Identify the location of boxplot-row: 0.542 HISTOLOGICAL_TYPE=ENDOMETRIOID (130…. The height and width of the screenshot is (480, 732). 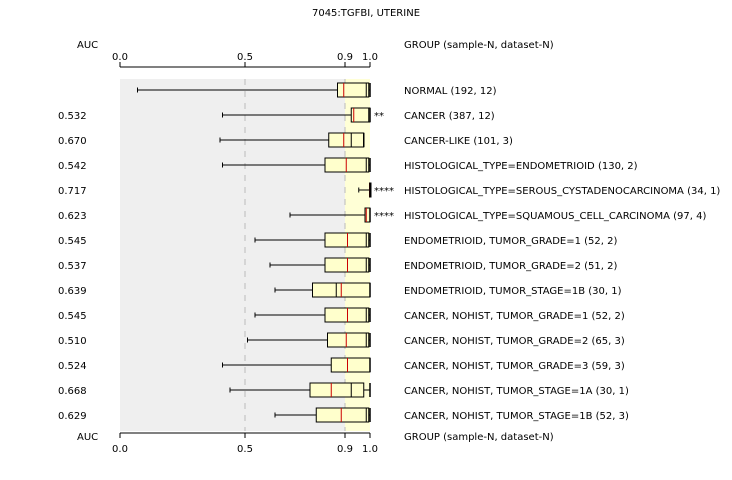
(348, 165).